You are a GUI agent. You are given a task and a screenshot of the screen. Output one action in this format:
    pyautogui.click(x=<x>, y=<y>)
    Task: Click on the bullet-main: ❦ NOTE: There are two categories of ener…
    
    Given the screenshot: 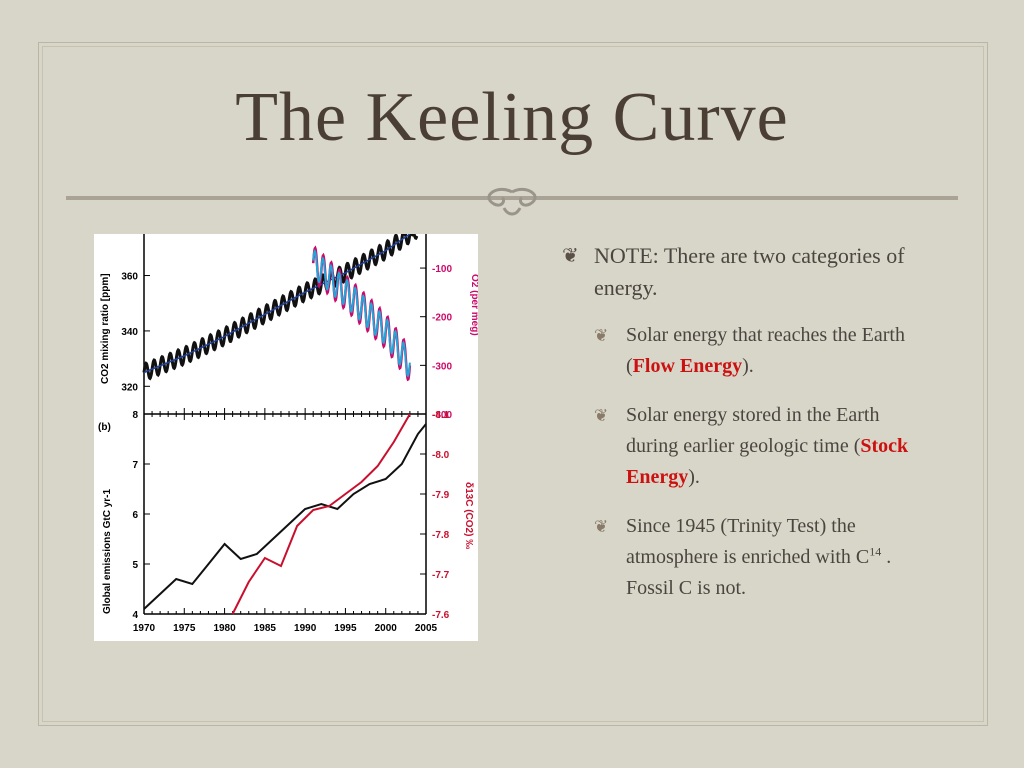 What is the action you would take?
    pyautogui.click(x=742, y=272)
    